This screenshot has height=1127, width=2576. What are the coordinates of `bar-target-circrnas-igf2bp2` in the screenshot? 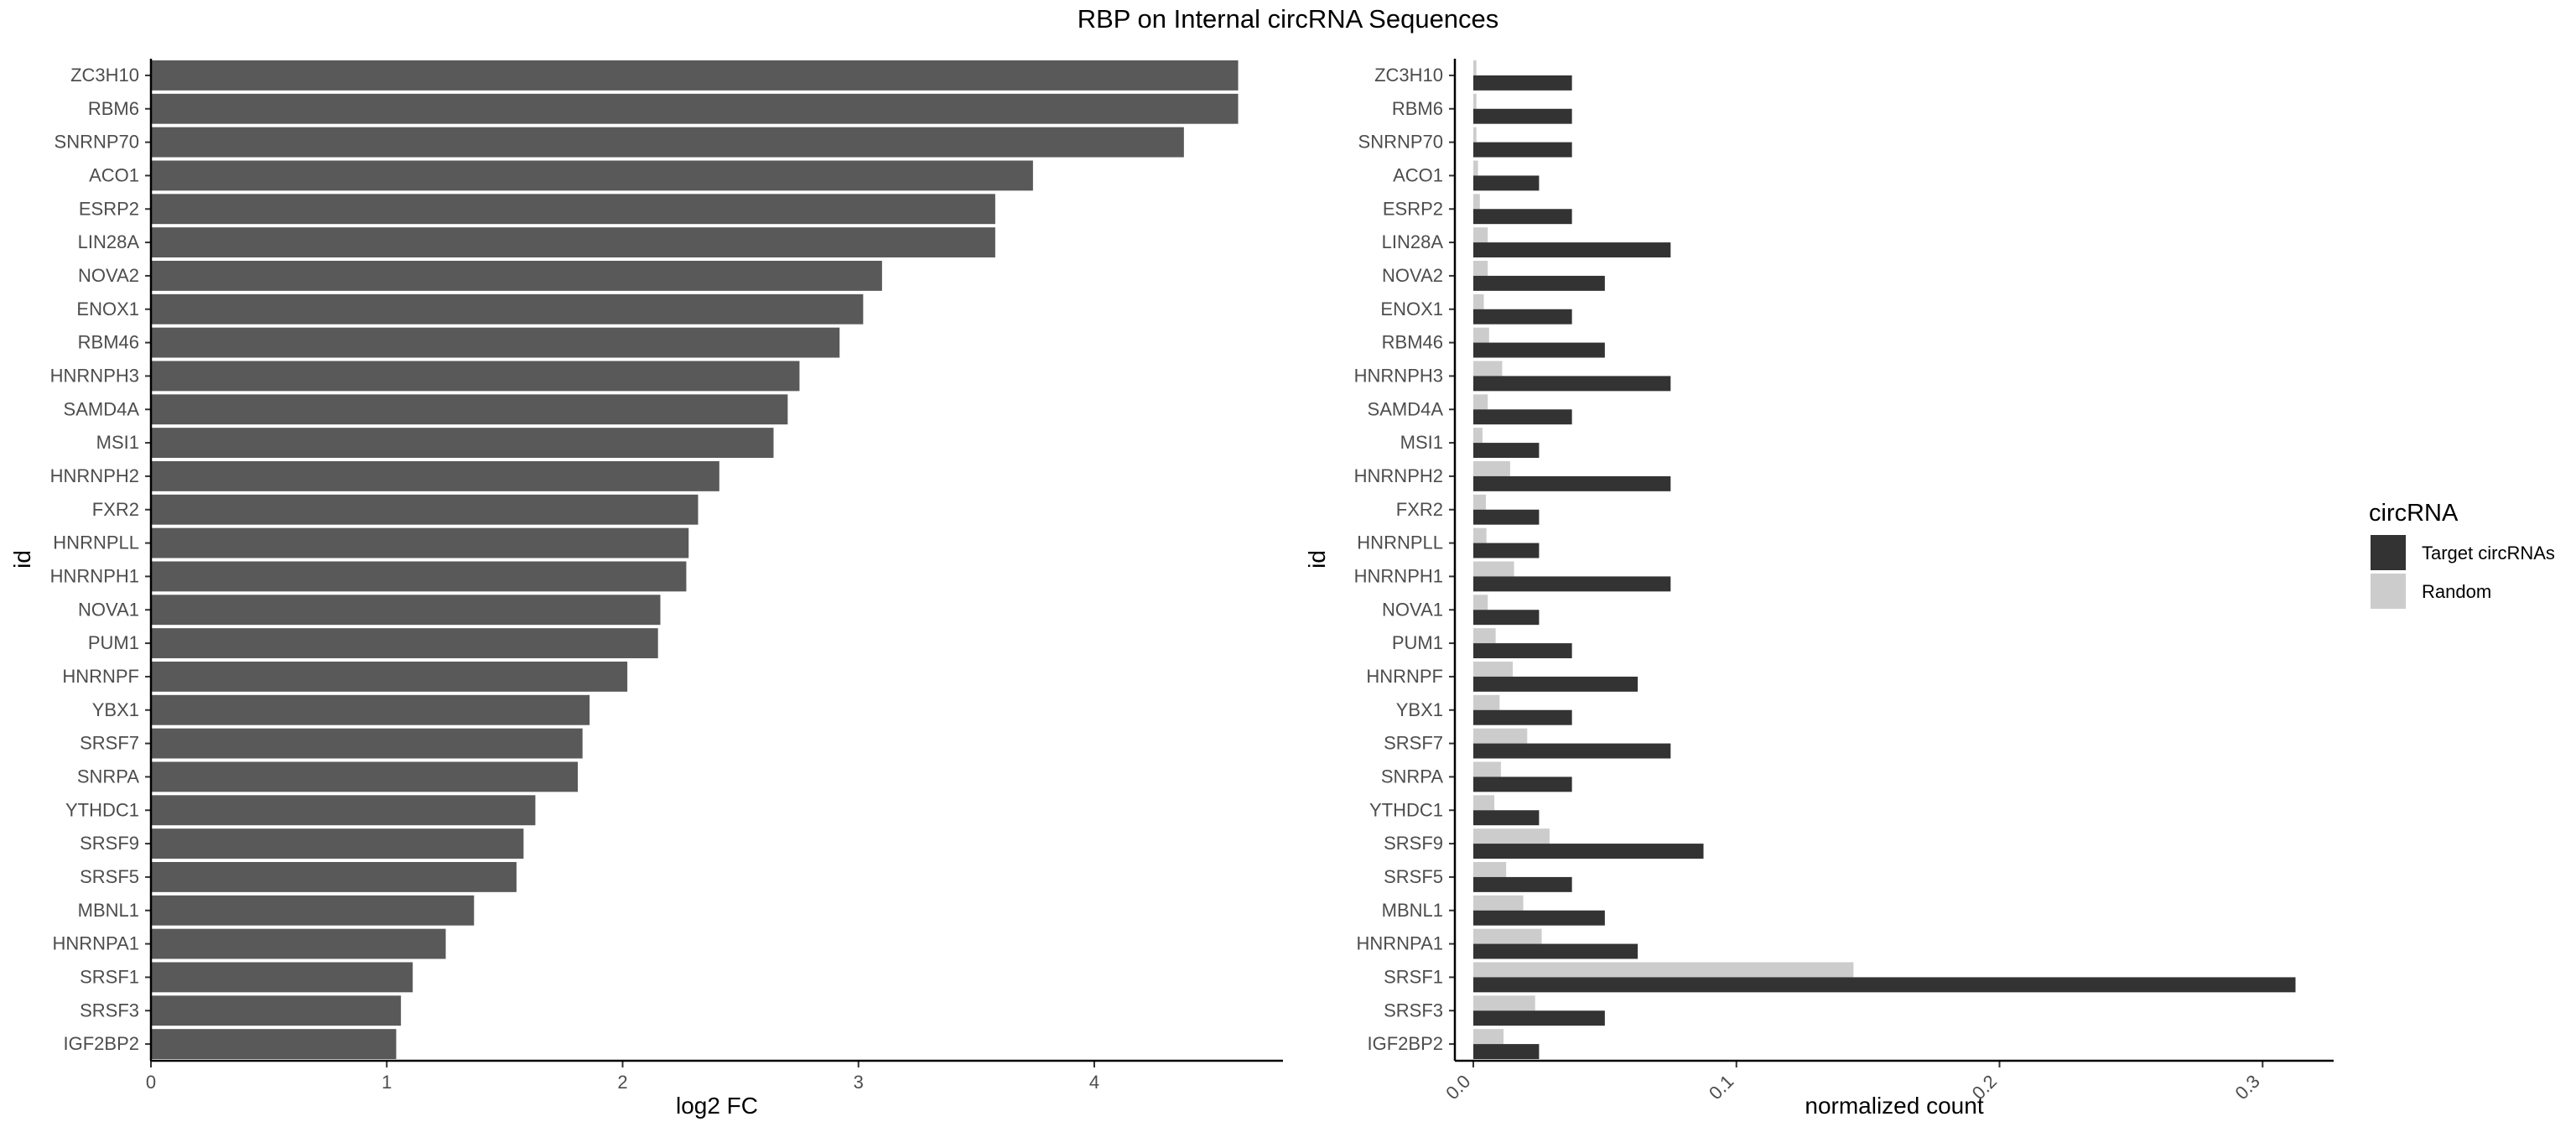 It's located at (1506, 1052).